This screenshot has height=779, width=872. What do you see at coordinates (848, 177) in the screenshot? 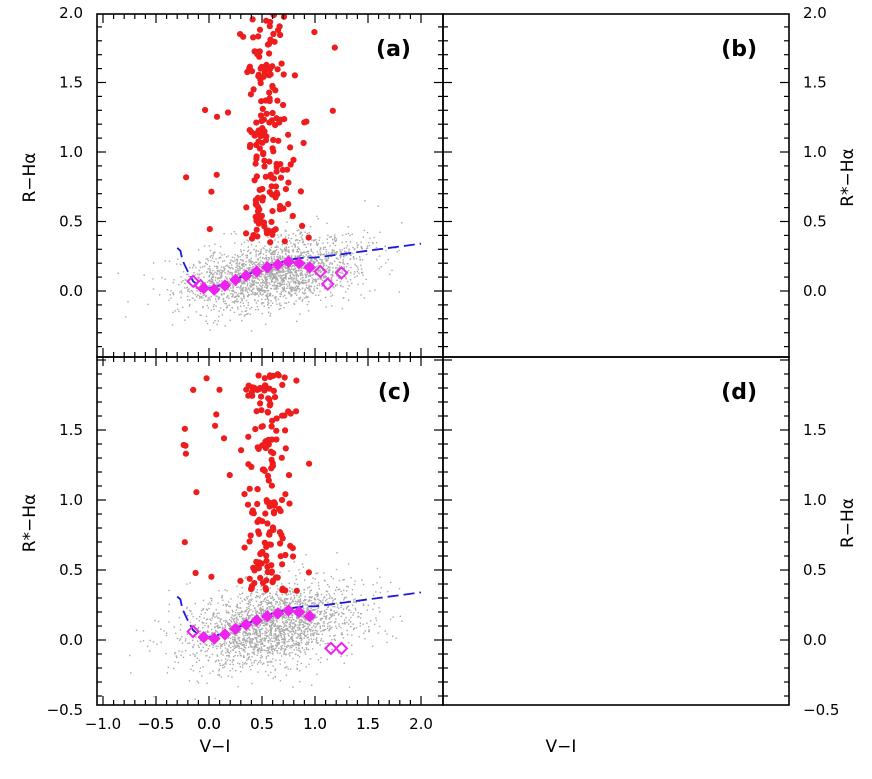
I see `y-axis-title: R*−Hα` at bounding box center [848, 177].